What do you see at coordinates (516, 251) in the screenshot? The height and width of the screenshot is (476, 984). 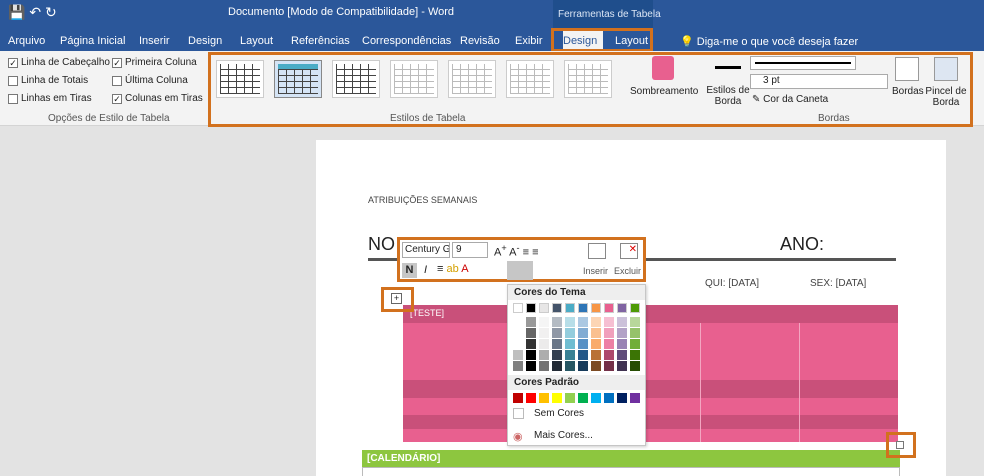 I see `mini-icons: A+ A- ≡ ≡` at bounding box center [516, 251].